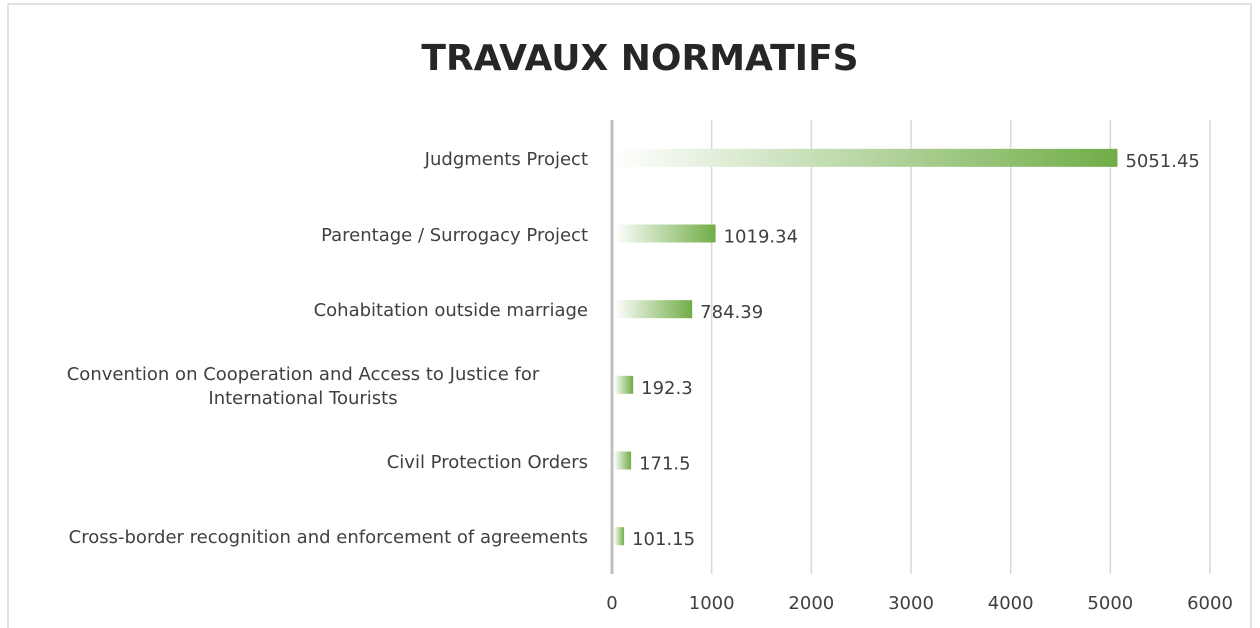 This screenshot has height=628, width=1260. I want to click on x-tick-label: 0, so click(611, 603).